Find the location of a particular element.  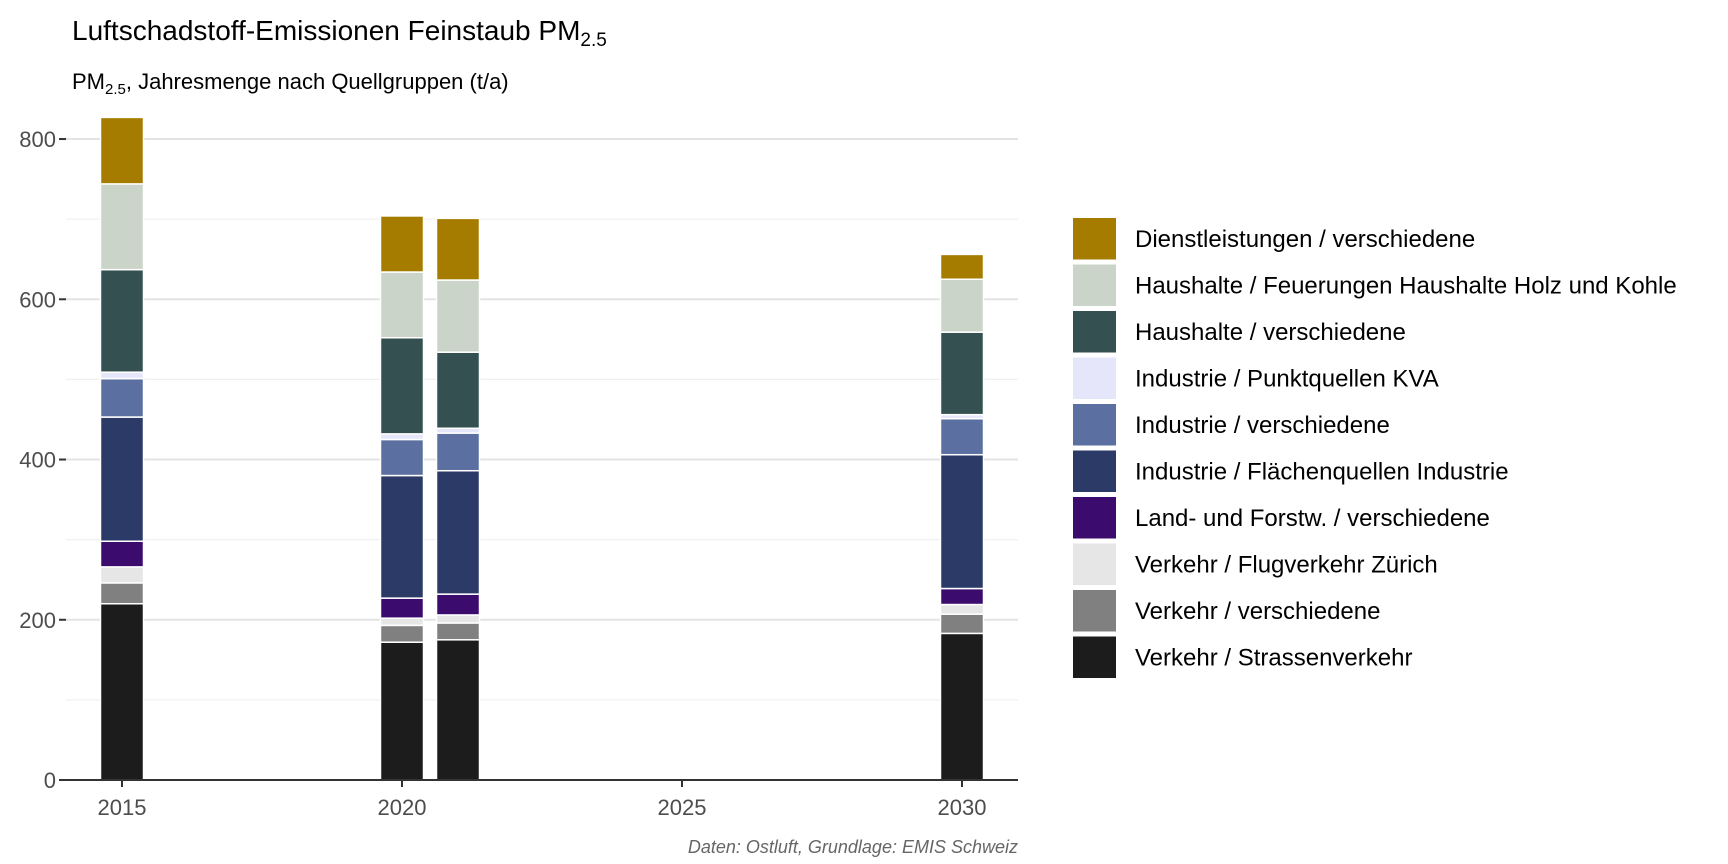

x-tick-label: 2015 is located at coordinates (122, 807).